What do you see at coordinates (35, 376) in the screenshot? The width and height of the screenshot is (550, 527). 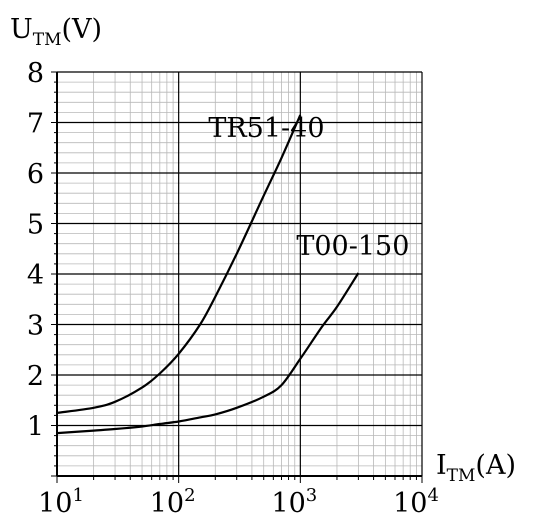 I see `y-tick-label: 2` at bounding box center [35, 376].